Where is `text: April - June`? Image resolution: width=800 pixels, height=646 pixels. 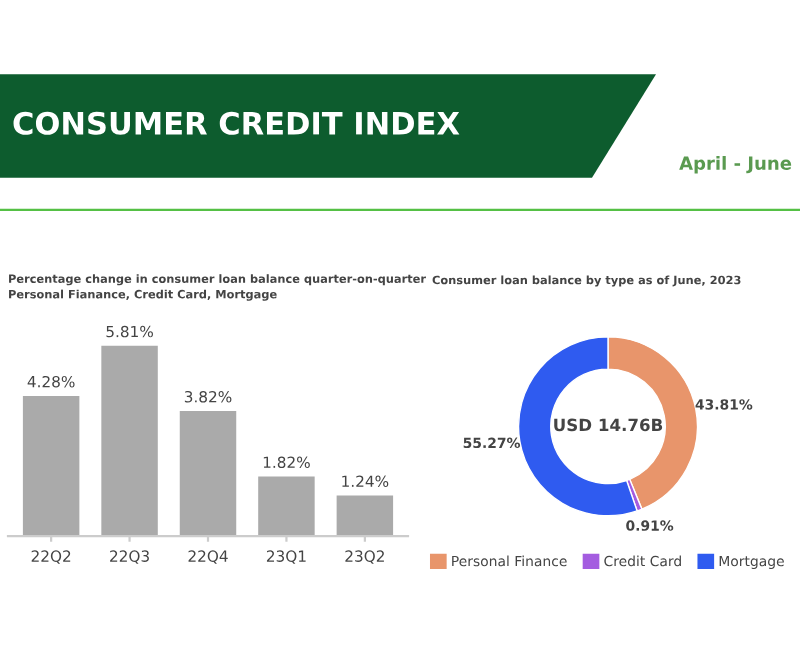 text: April - June is located at coordinates (735, 164).